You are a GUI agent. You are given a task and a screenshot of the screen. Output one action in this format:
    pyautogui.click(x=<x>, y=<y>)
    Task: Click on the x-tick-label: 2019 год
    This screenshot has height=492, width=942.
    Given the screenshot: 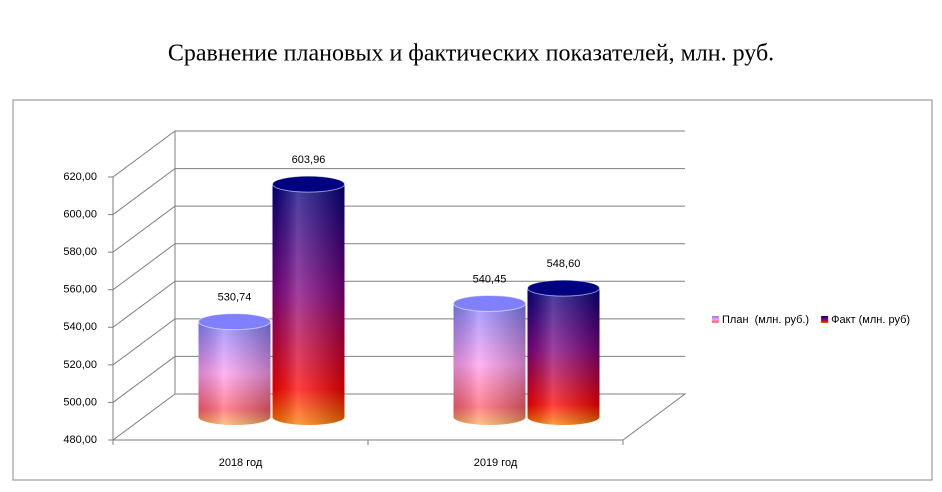 What is the action you would take?
    pyautogui.click(x=496, y=463)
    